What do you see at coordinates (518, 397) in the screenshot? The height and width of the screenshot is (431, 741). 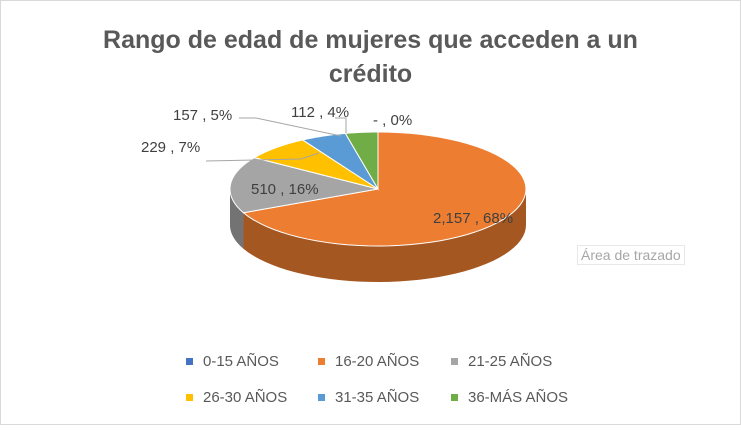 I see `legend-label: 36-MÁS AÑOS` at bounding box center [518, 397].